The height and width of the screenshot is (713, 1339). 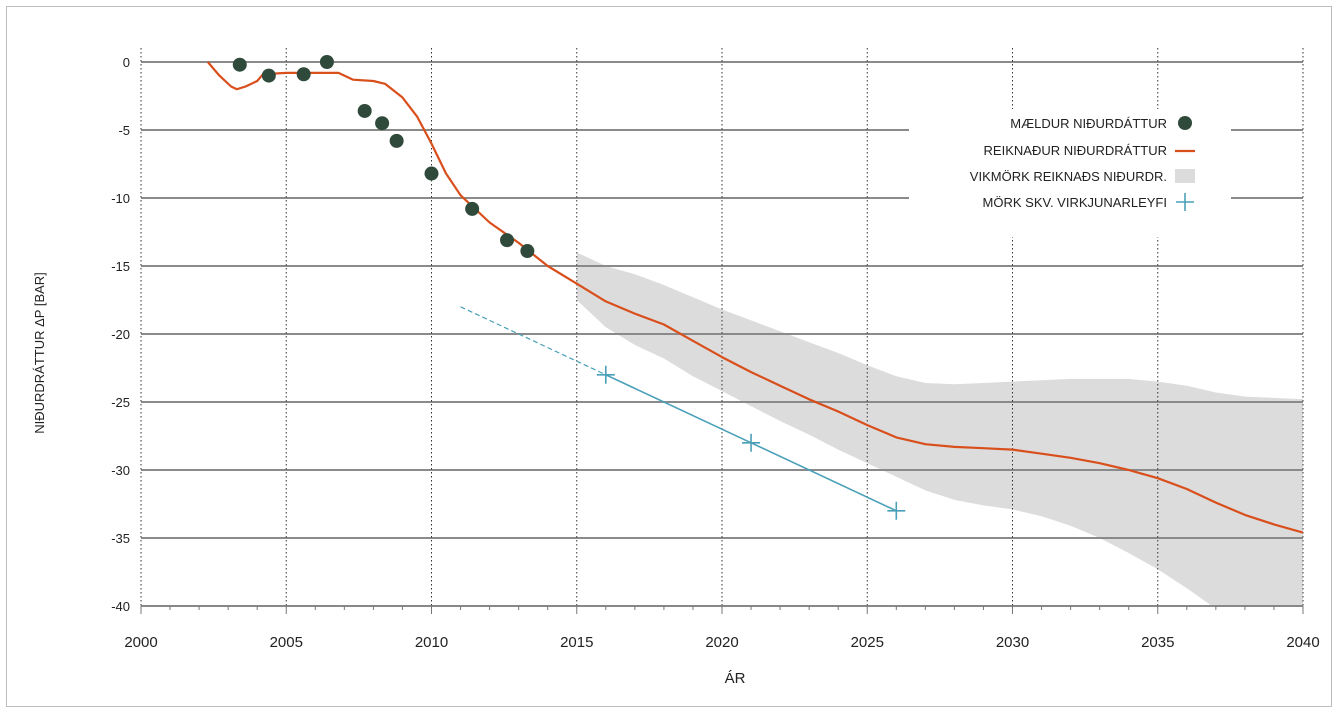 What do you see at coordinates (721, 642) in the screenshot?
I see `x-tick-label: 2020` at bounding box center [721, 642].